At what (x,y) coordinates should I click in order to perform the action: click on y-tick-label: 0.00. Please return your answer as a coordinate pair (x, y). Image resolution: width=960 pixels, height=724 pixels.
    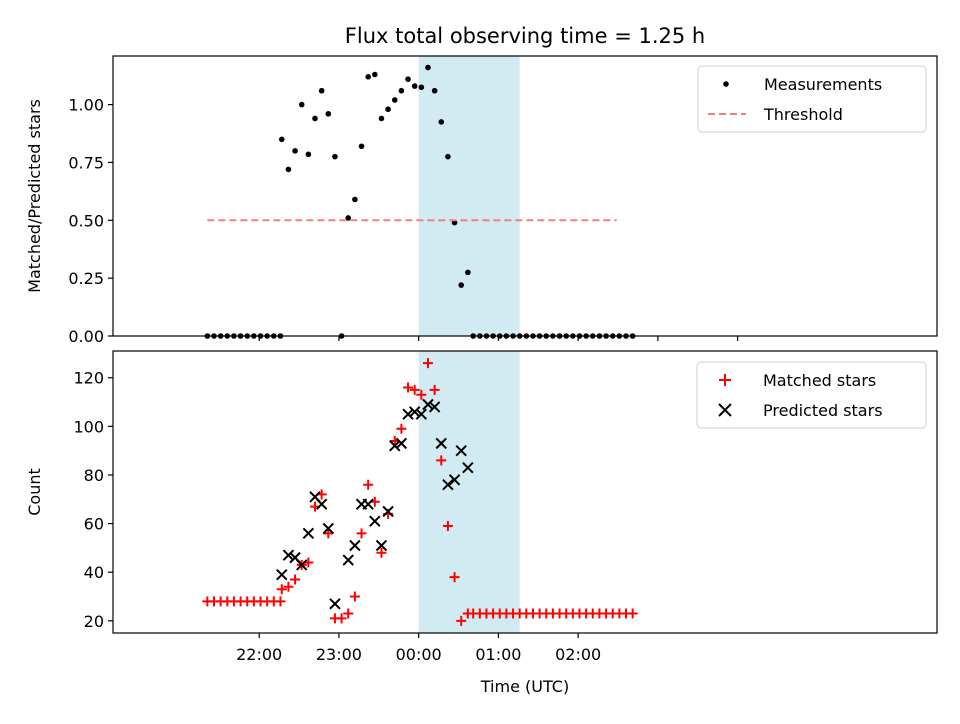
    Looking at the image, I should click on (86, 336).